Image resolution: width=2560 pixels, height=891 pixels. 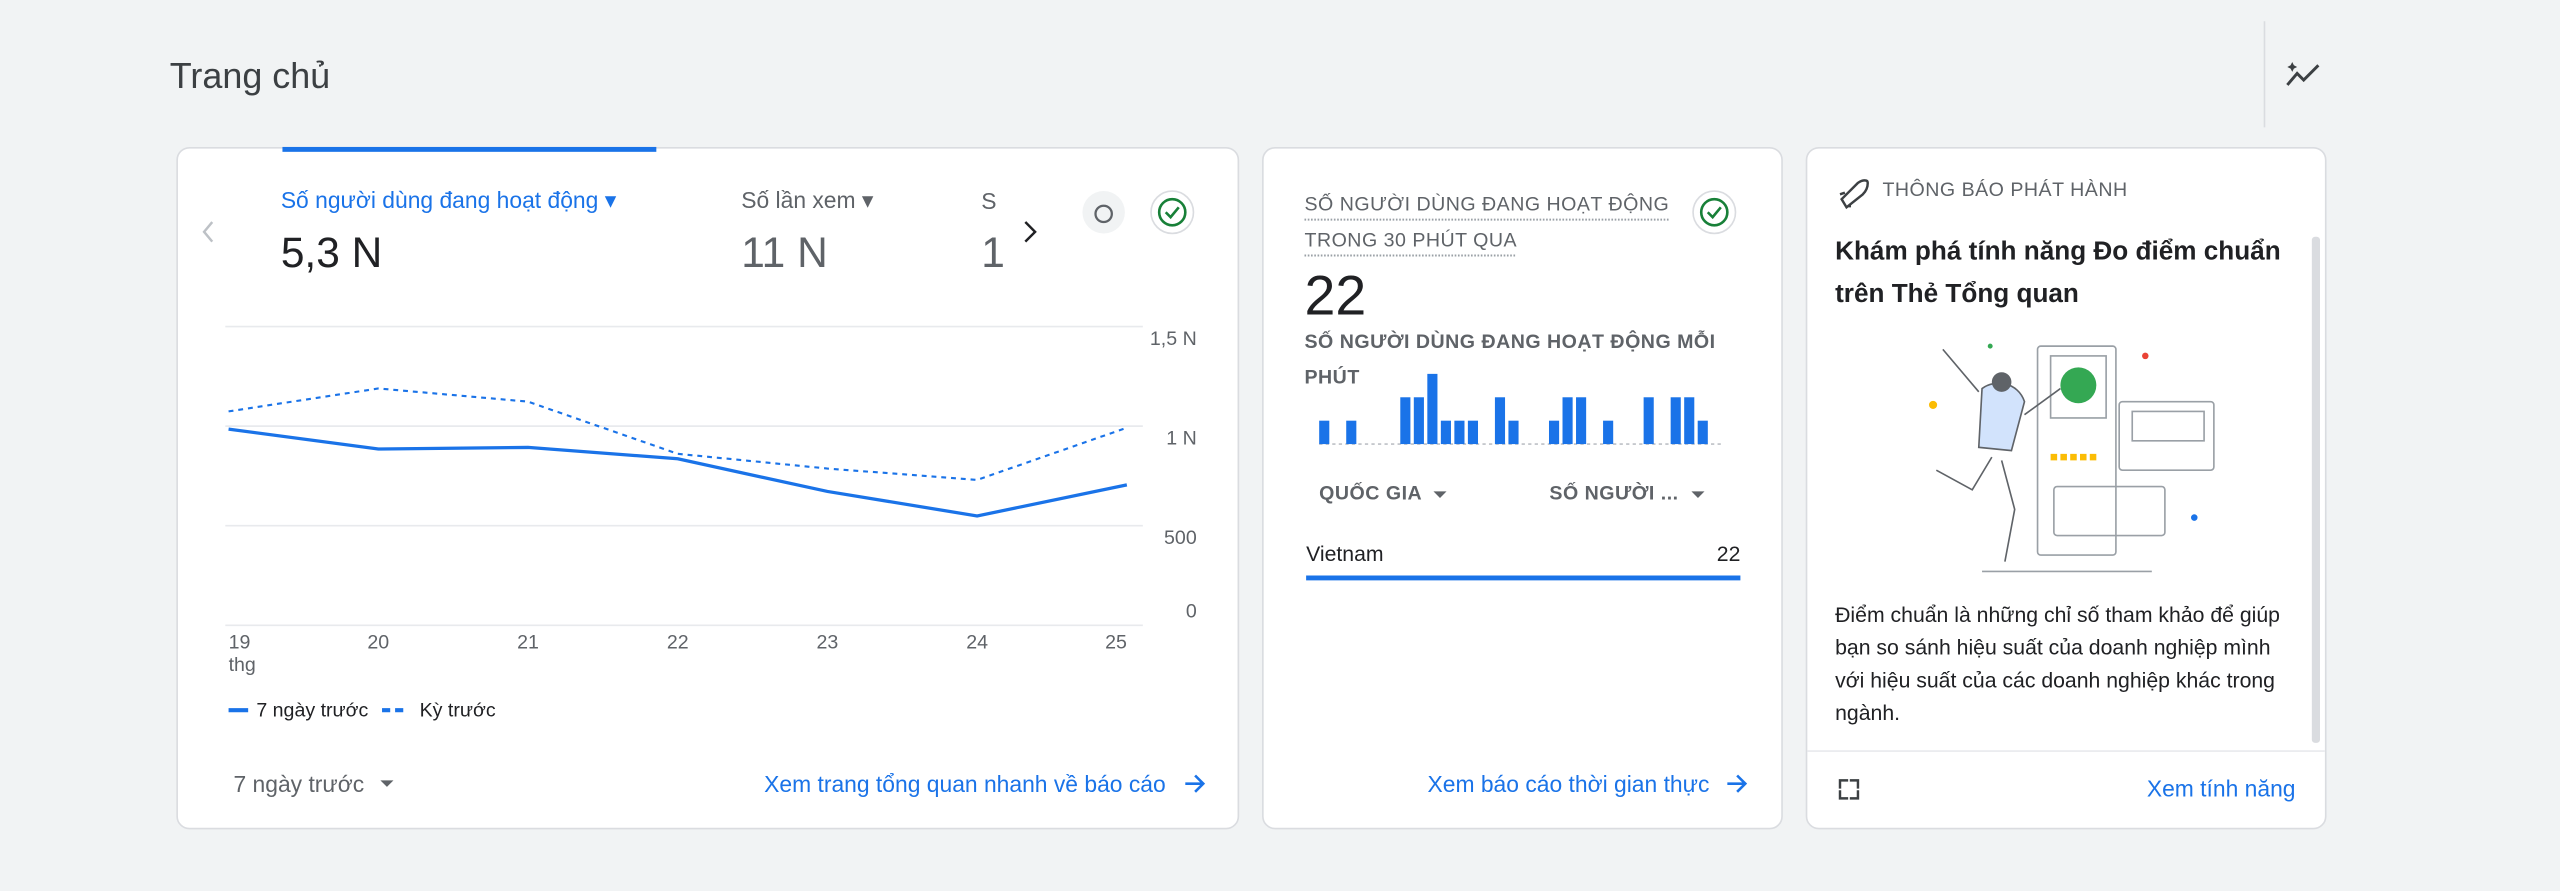 I want to click on insight-badge, so click(x=1103, y=212).